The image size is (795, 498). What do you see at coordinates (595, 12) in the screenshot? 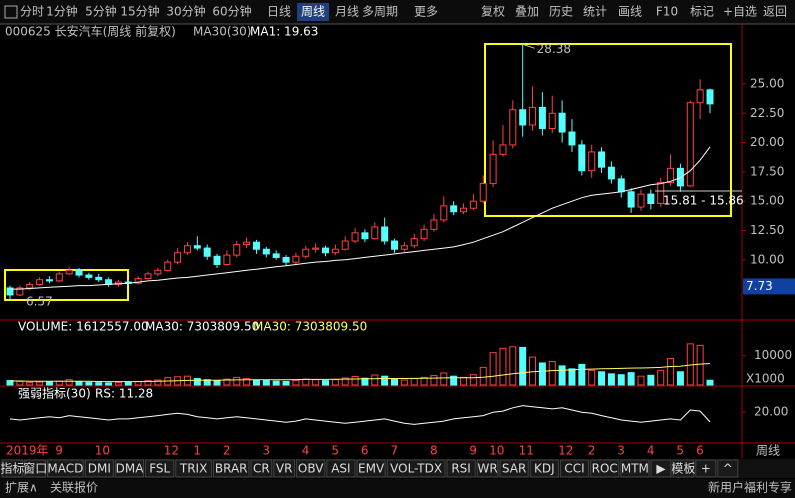
I see `action-button: 统计` at bounding box center [595, 12].